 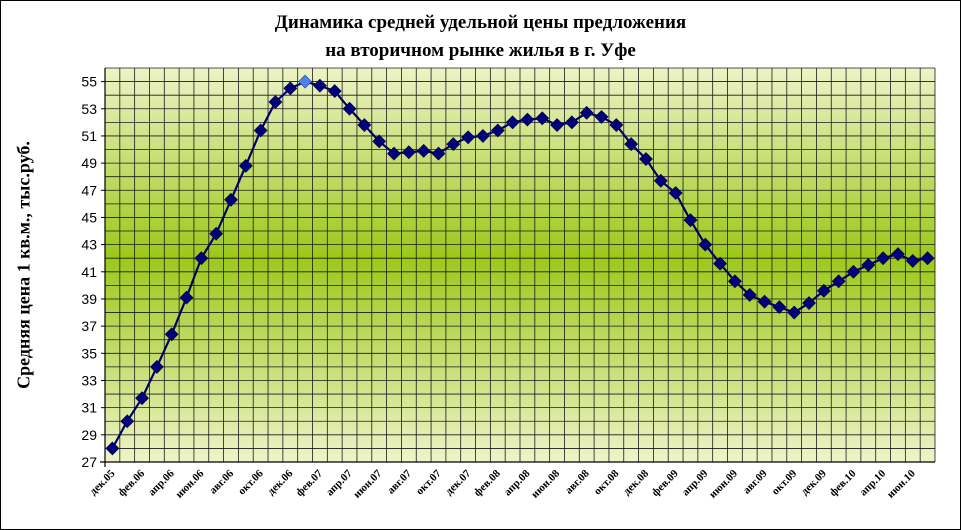 I want to click on x-tick-label: дек.09, so click(x=814, y=482).